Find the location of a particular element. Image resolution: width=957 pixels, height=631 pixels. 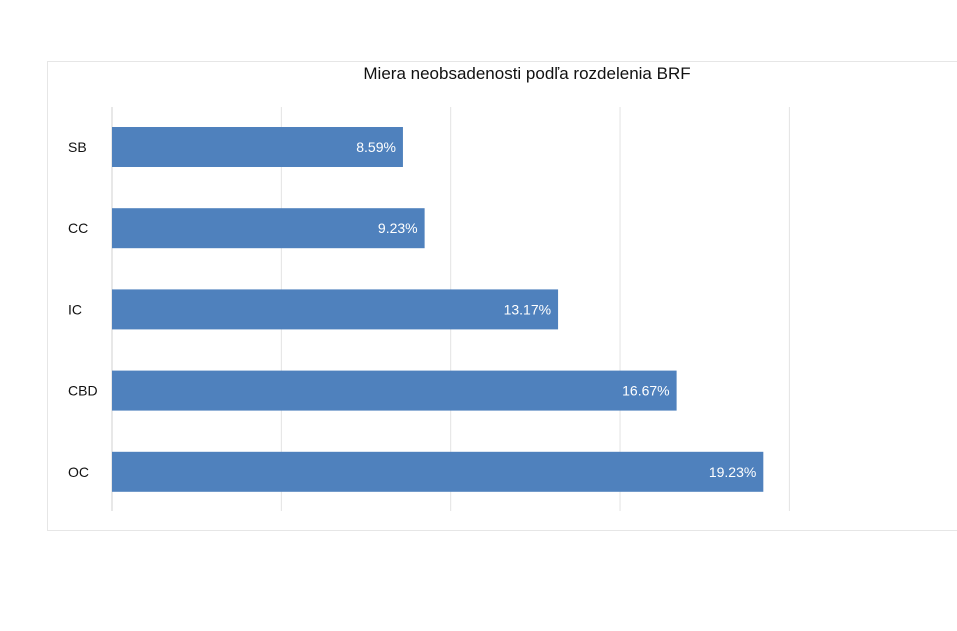

data-label-oc: 19.23% is located at coordinates (732, 472).